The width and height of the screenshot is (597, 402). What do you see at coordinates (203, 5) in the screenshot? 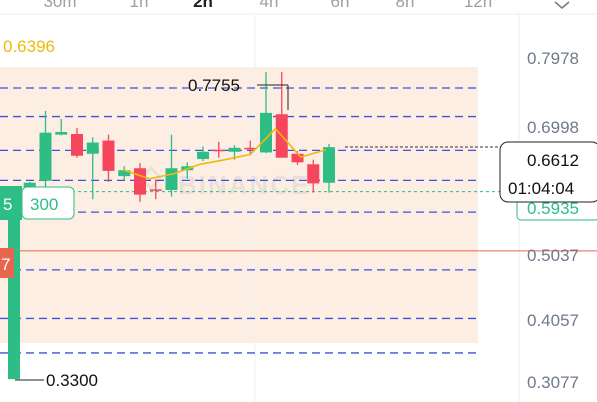
I see `timeframe-tab: 2h` at bounding box center [203, 5].